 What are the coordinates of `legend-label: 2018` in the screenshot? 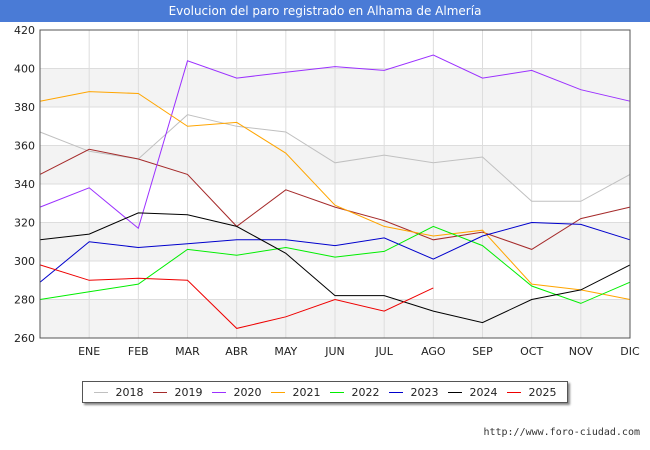 It's located at (129, 392).